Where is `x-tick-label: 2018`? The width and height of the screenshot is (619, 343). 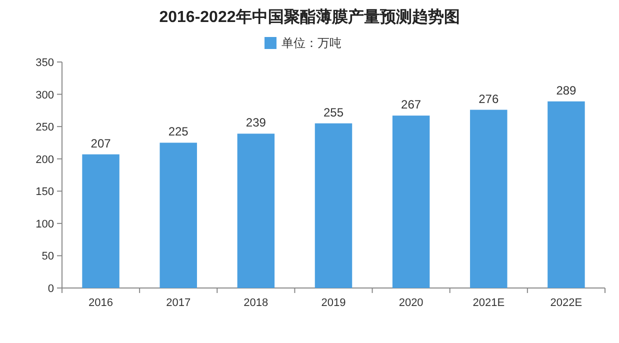 x-tick-label: 2018 is located at coordinates (256, 303).